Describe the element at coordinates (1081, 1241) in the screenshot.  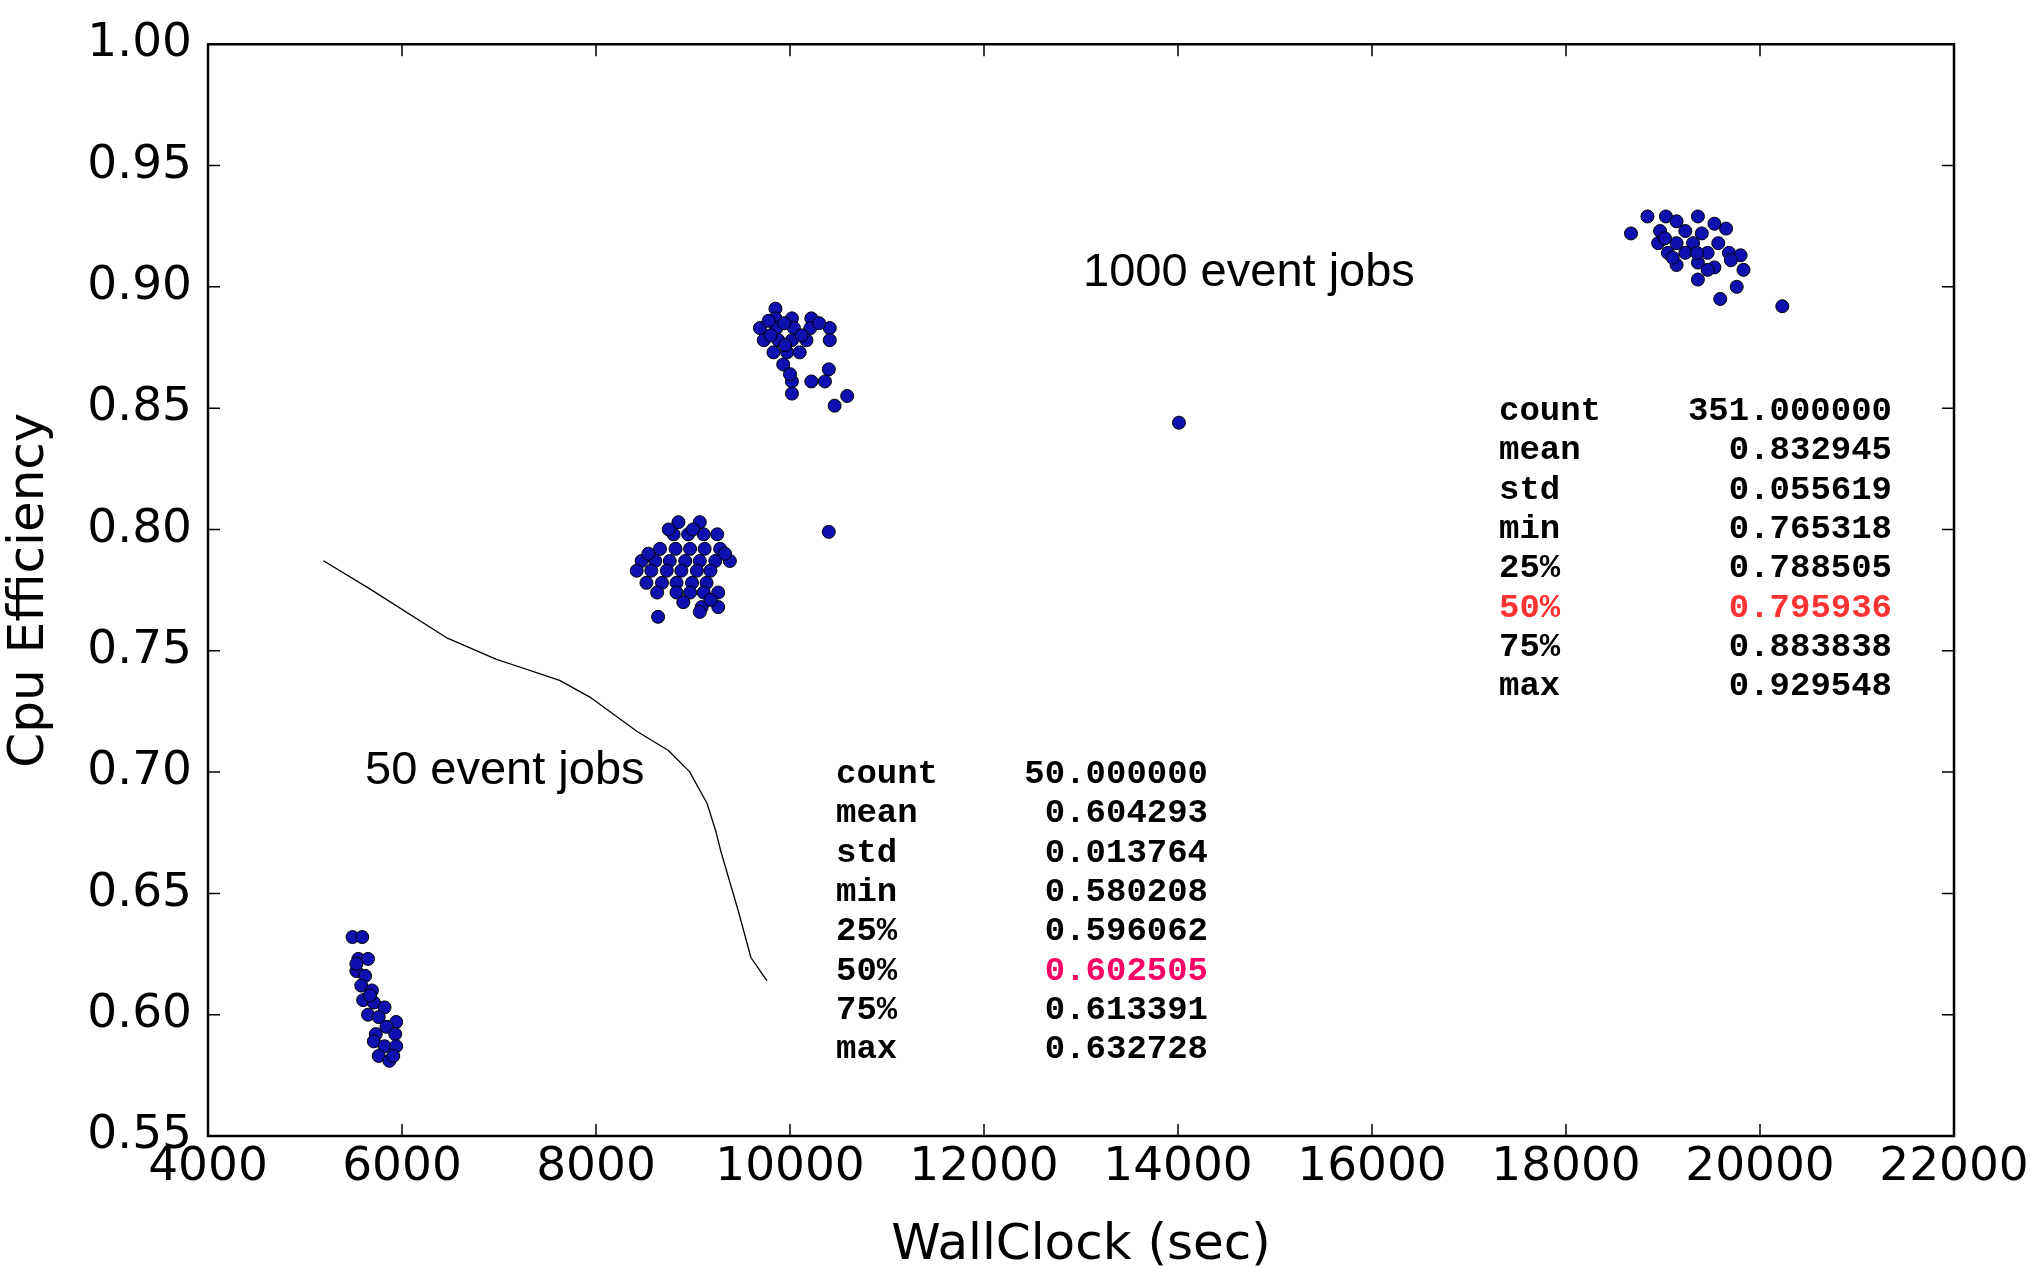
I see `x-axis-title: WallClock (sec)` at that location.